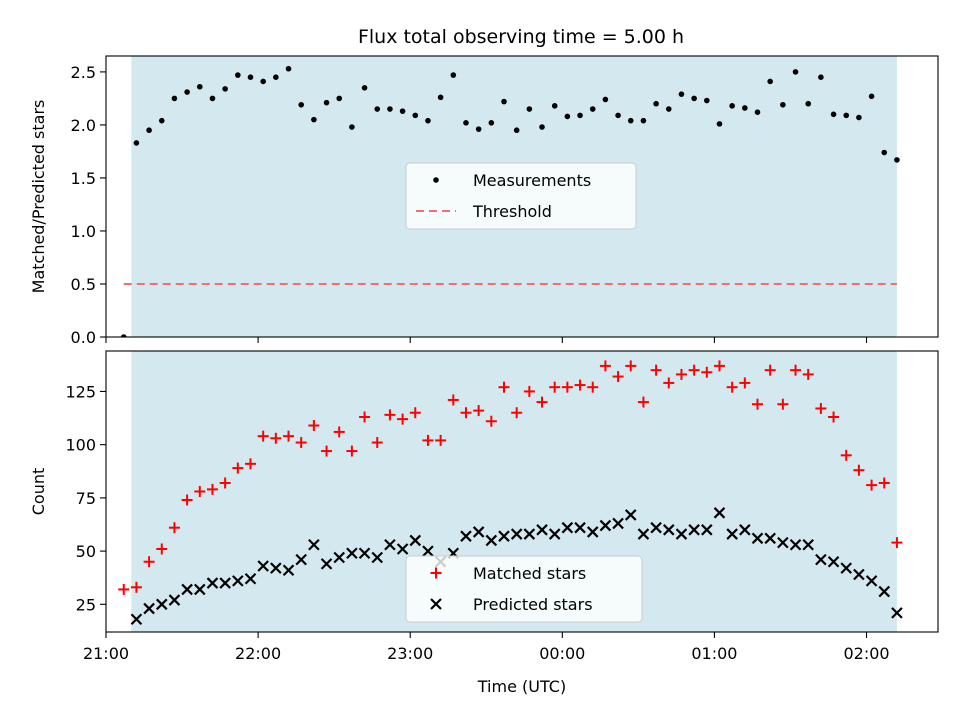 Image resolution: width=960 pixels, height=720 pixels. What do you see at coordinates (80, 445) in the screenshot?
I see `y-tick-label: 100` at bounding box center [80, 445].